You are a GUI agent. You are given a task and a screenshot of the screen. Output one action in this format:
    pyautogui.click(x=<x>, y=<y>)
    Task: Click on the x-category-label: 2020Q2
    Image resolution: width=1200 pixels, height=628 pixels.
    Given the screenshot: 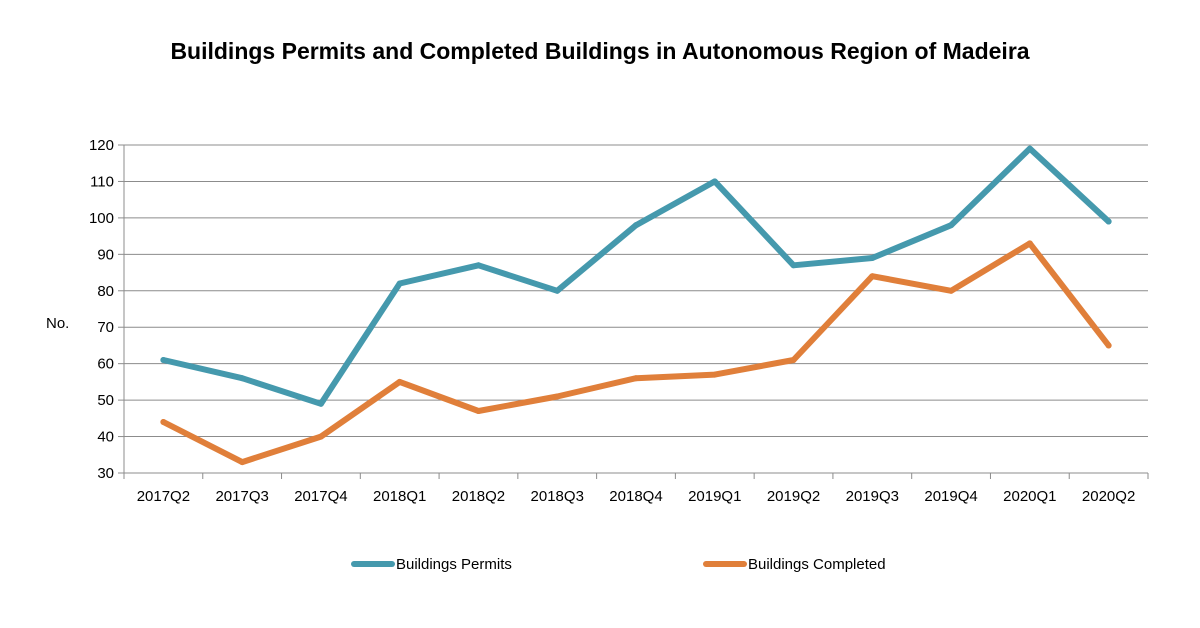 What is the action you would take?
    pyautogui.click(x=1108, y=496)
    